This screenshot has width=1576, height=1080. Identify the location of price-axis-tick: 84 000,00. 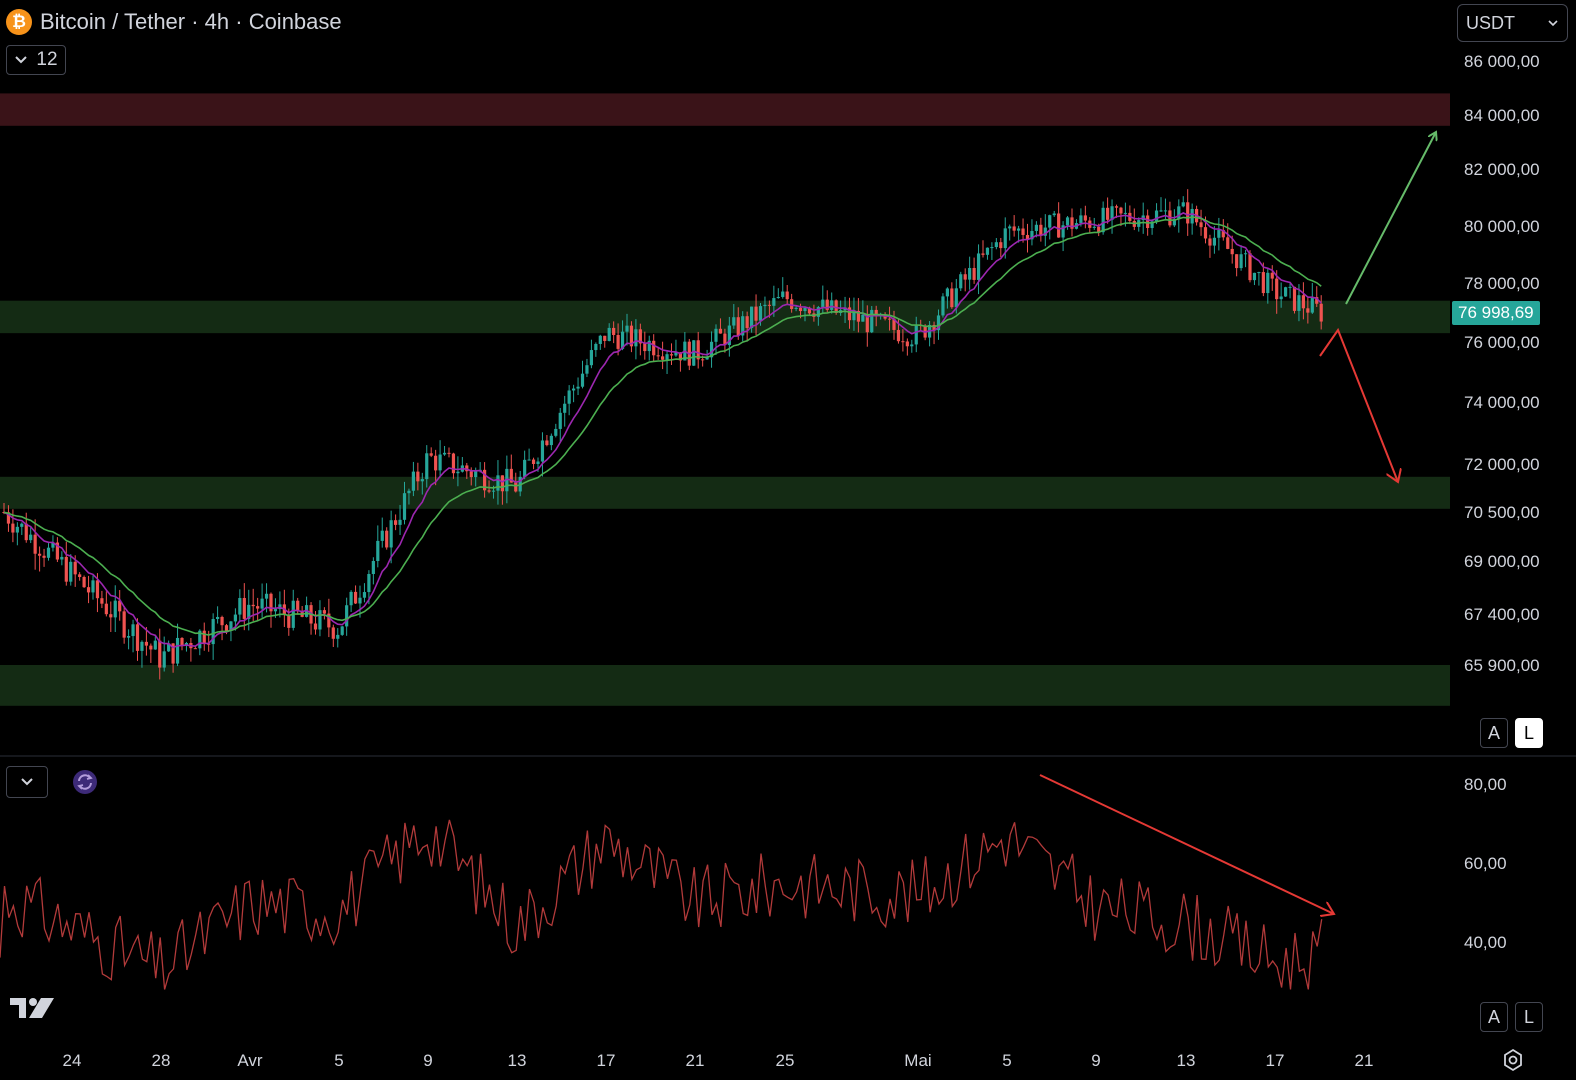
(1502, 115).